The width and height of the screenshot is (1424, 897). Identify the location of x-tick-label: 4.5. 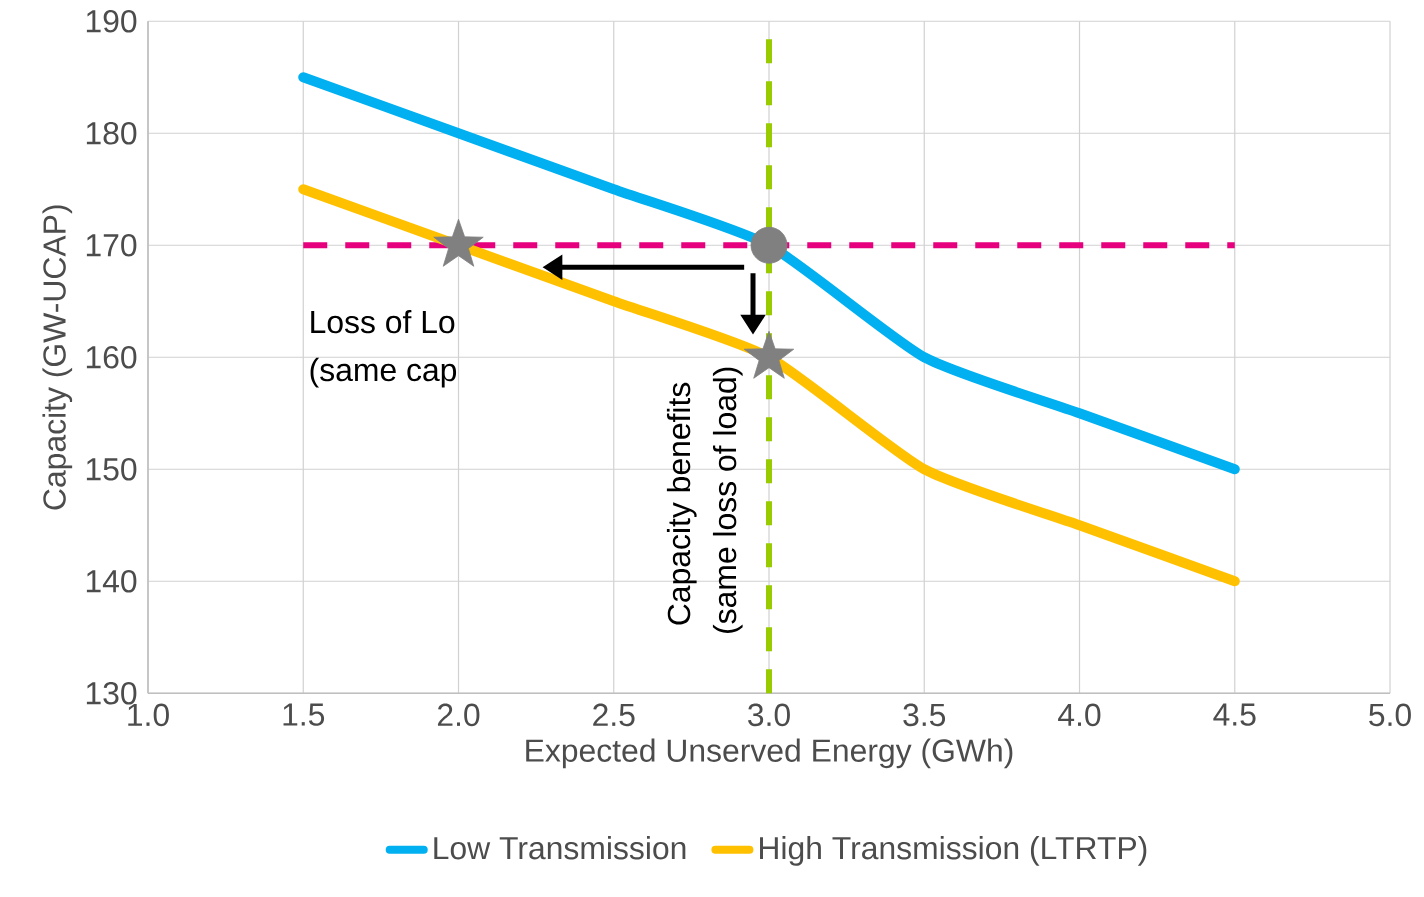
(1234, 714).